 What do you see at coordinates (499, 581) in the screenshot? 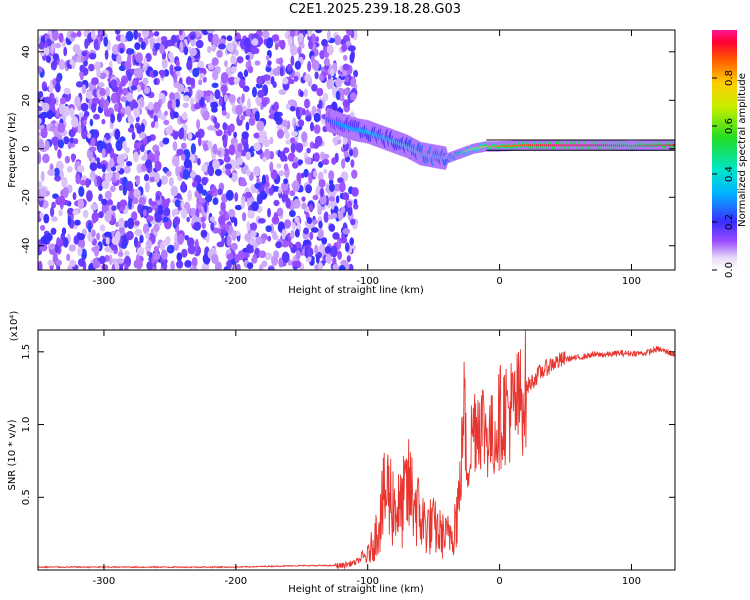
I see `x-tick-label: 0` at bounding box center [499, 581].